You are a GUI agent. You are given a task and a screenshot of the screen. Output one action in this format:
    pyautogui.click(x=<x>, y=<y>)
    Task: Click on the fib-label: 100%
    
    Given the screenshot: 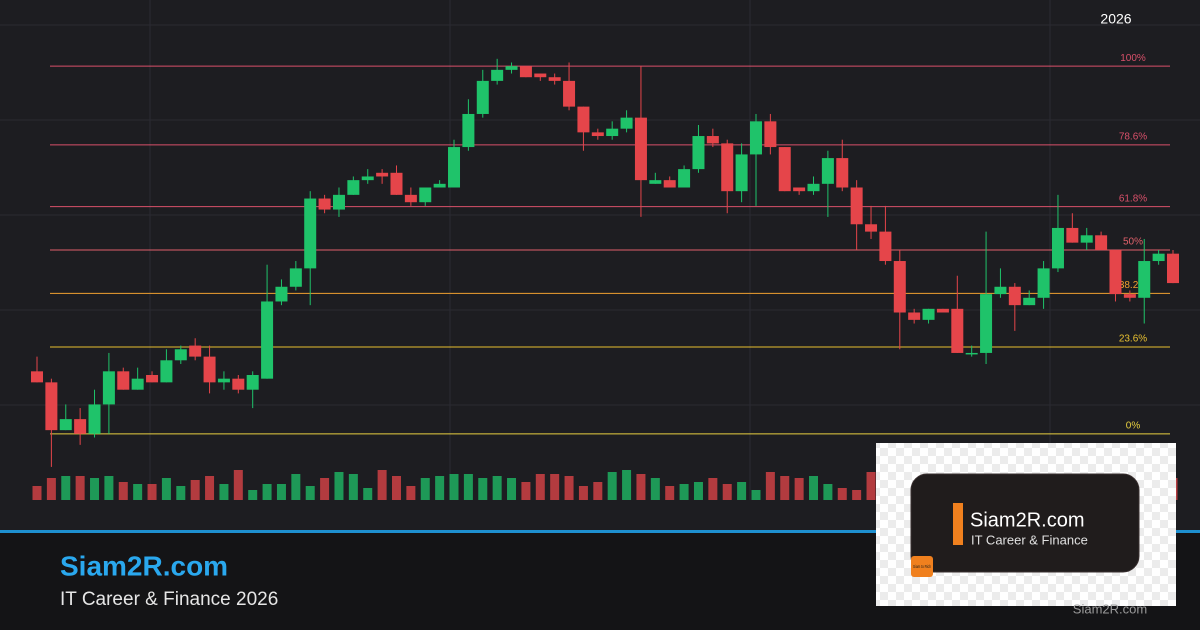 What is the action you would take?
    pyautogui.click(x=1133, y=58)
    